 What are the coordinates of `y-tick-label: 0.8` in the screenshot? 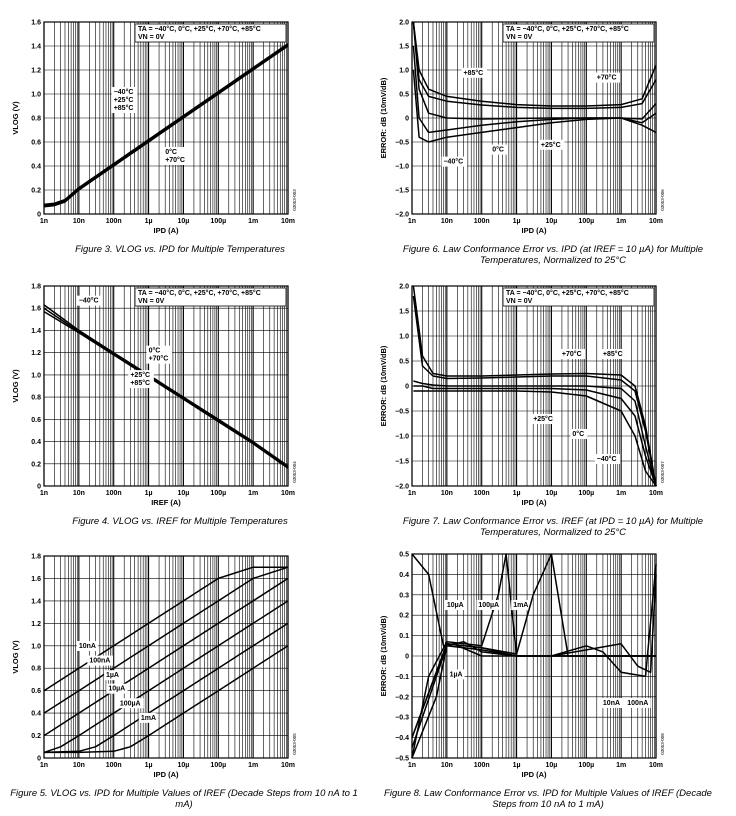 It's located at (36, 398).